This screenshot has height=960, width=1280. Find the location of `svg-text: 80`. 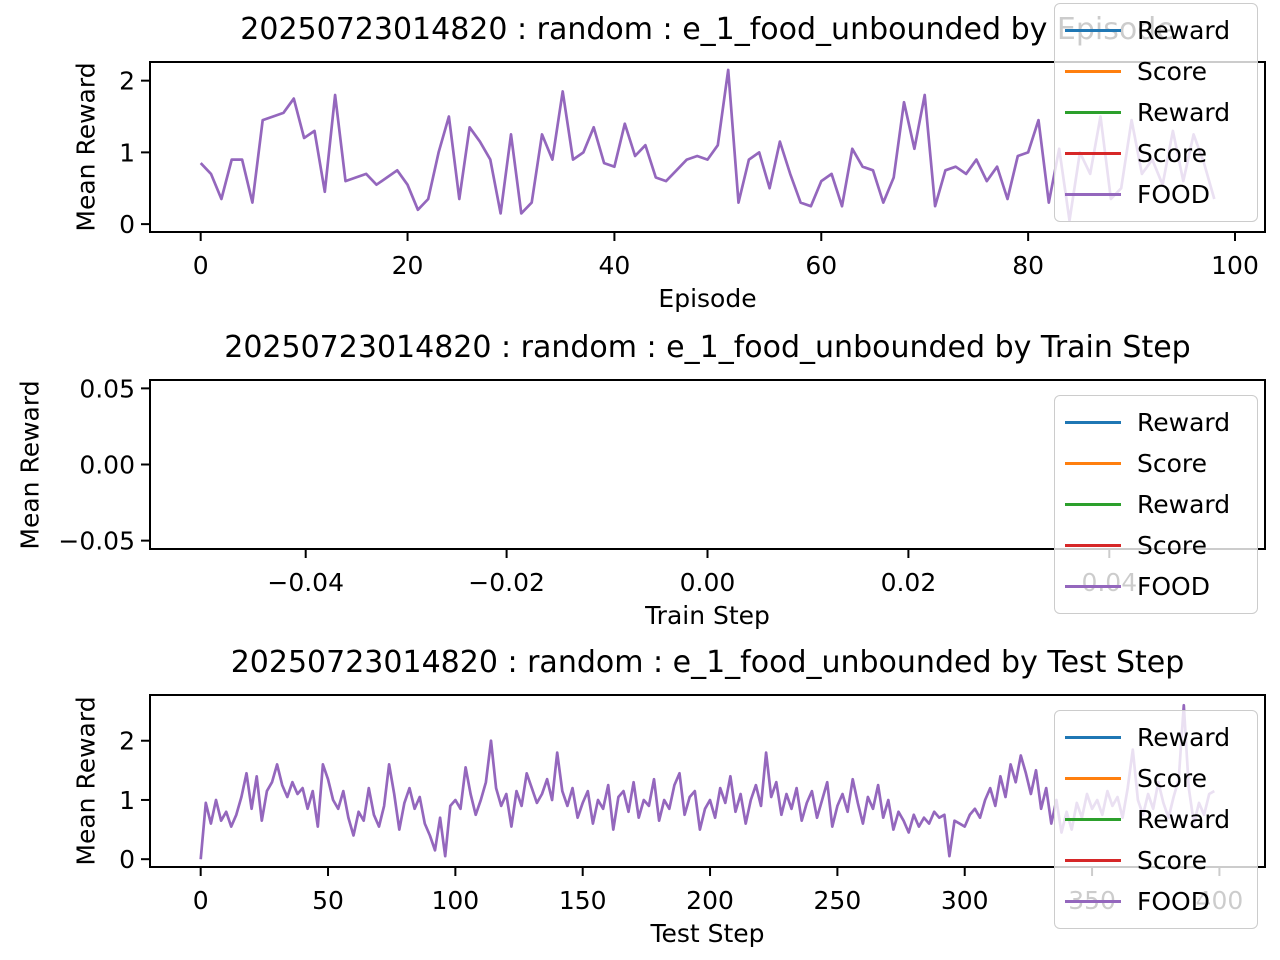

svg-text: 80 is located at coordinates (1028, 265).